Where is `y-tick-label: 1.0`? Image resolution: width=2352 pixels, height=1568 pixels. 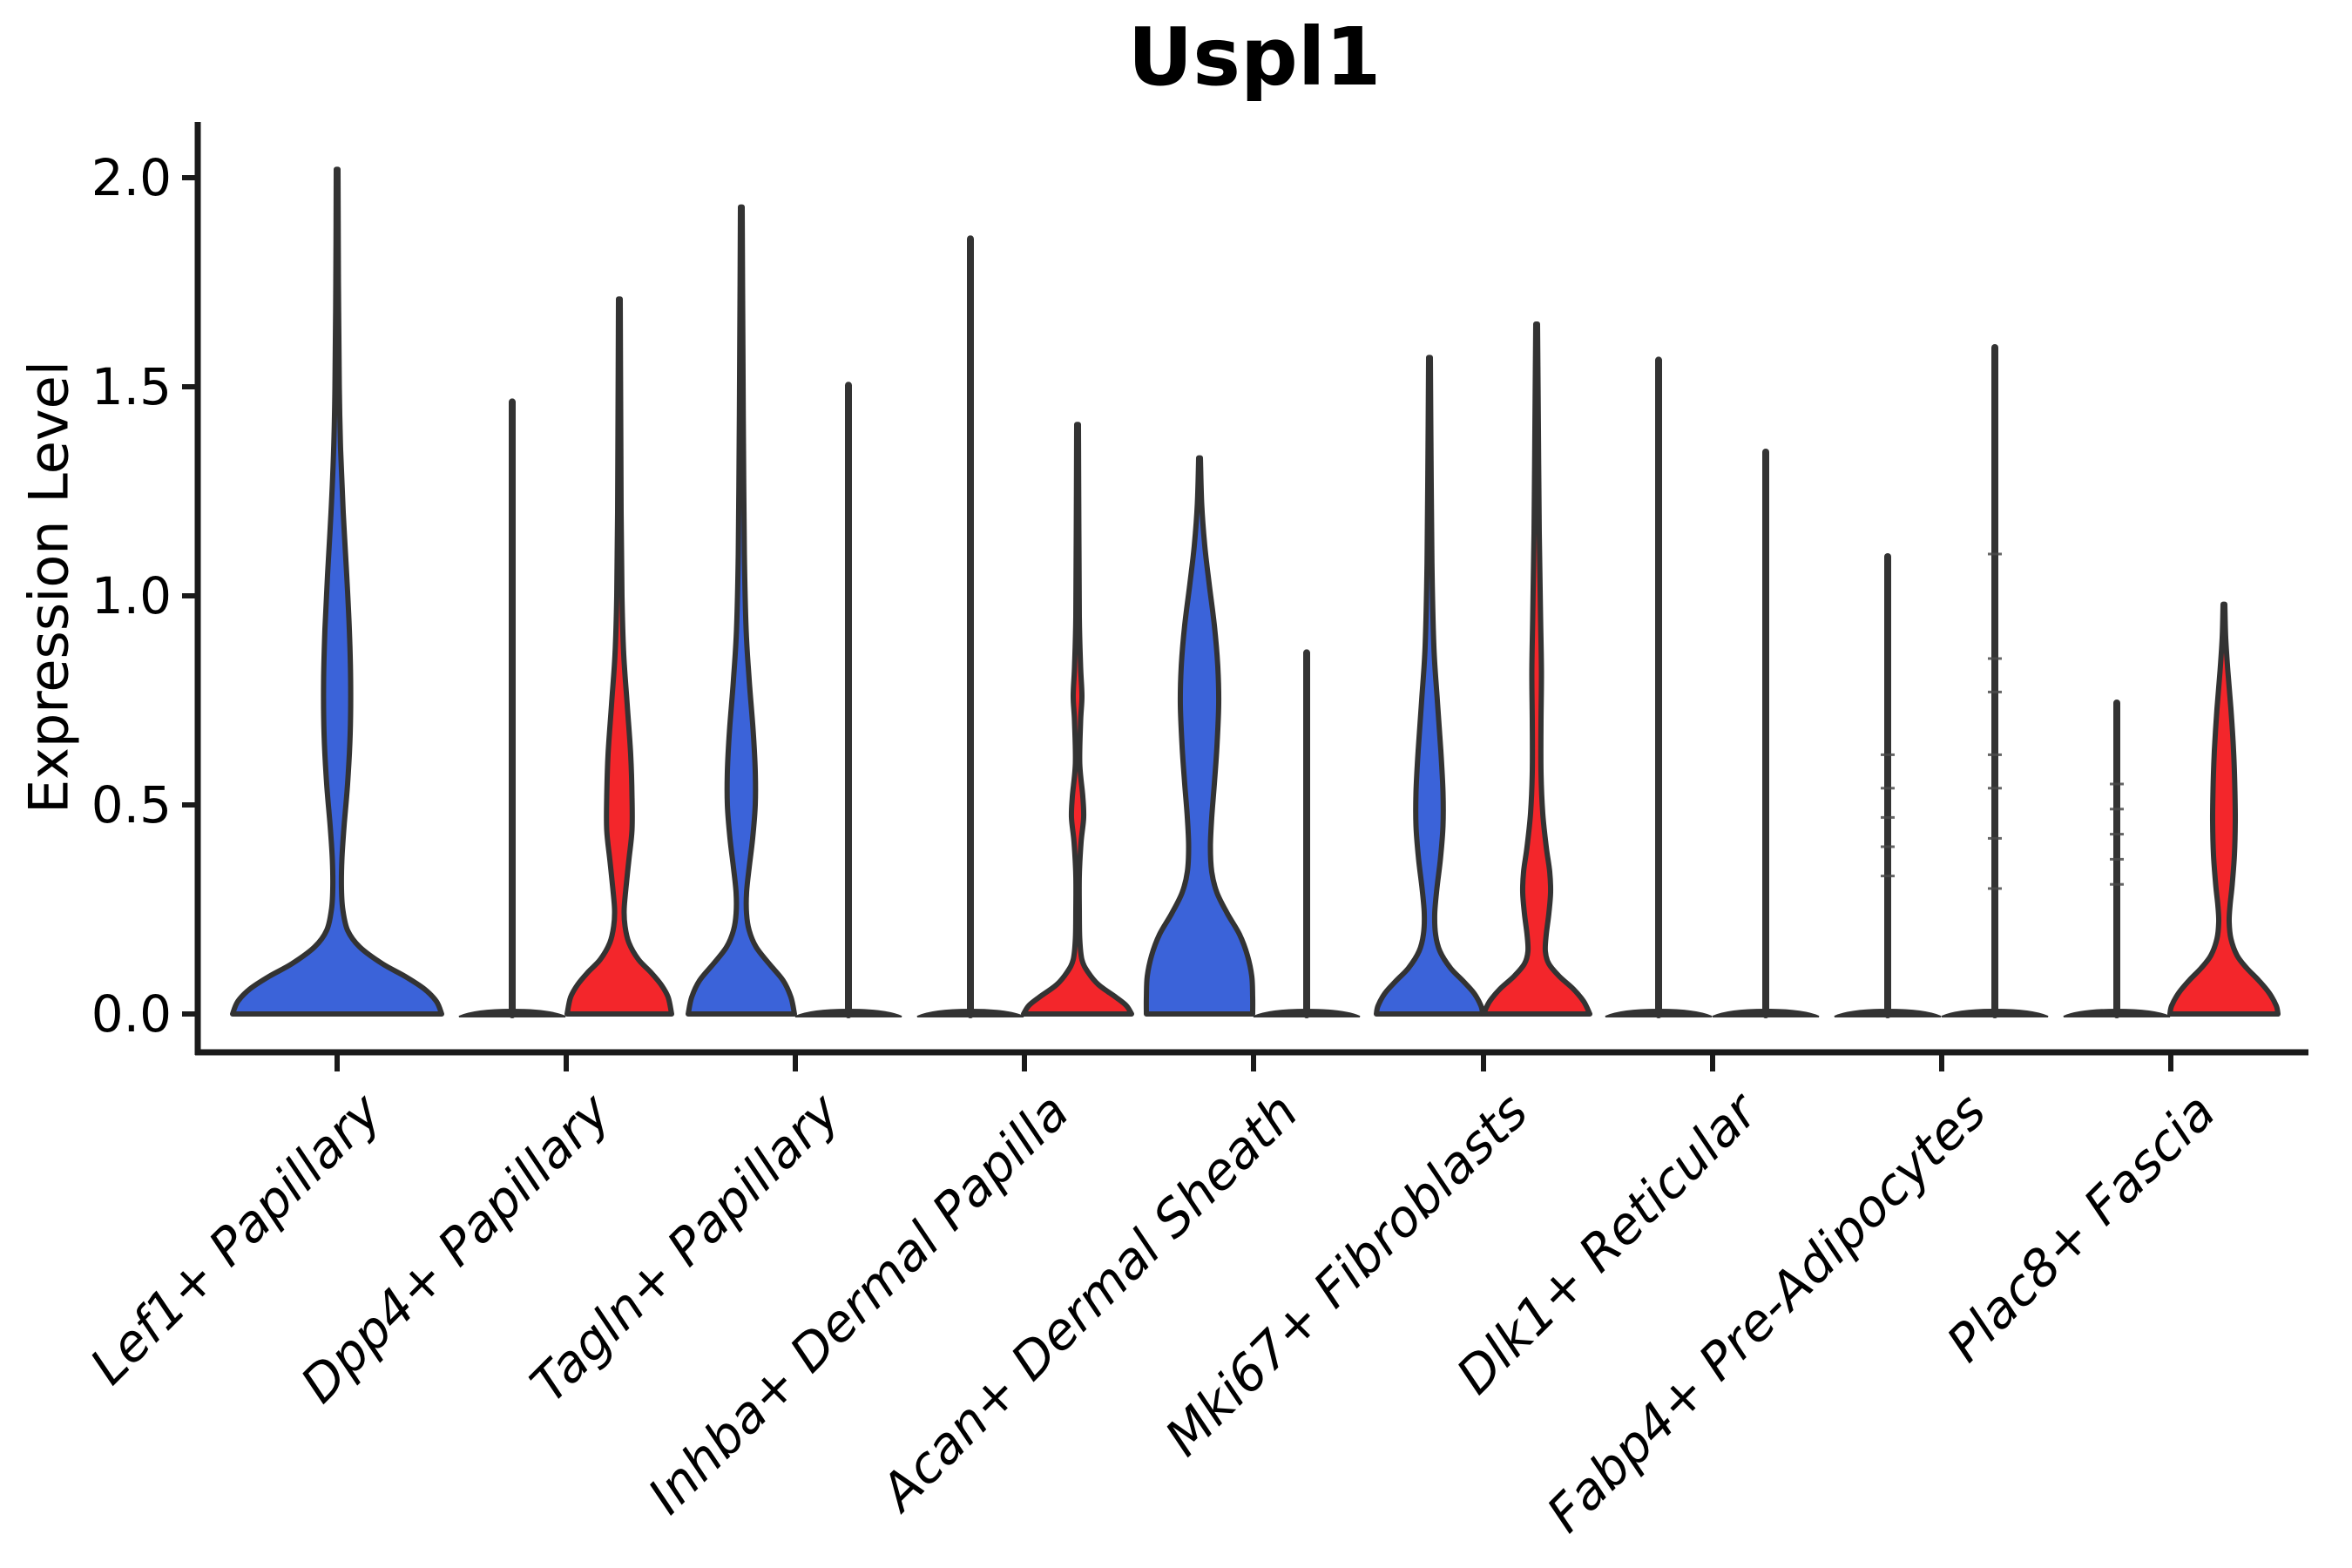 y-tick-label: 1.0 is located at coordinates (131, 595).